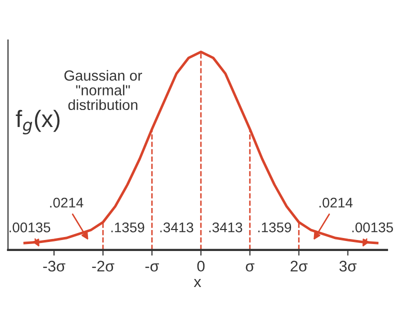  Describe the element at coordinates (250, 267) in the screenshot. I see `x-tick-label: σ` at that location.